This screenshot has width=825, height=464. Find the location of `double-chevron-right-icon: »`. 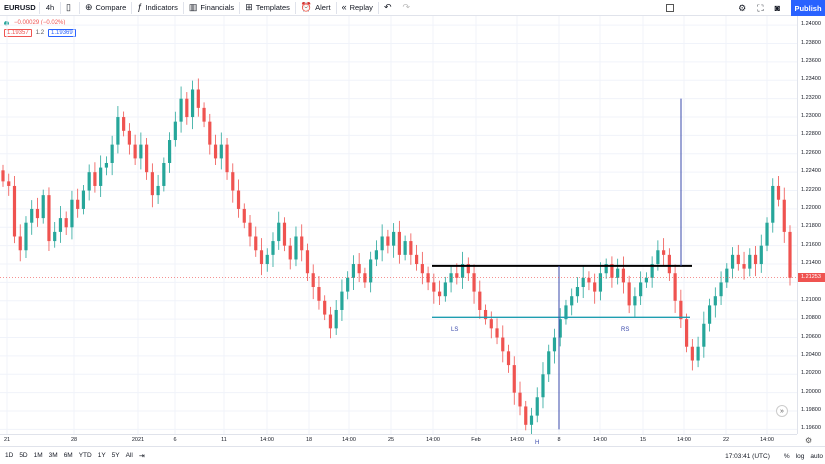

double-chevron-right-icon: » is located at coordinates (782, 411).